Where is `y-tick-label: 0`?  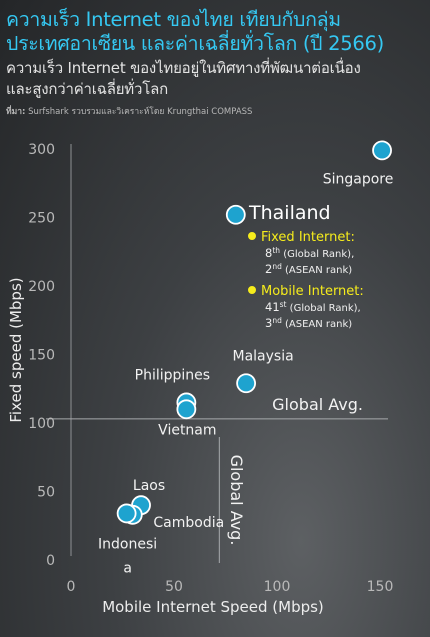
y-tick-label: 0 is located at coordinates (50, 561).